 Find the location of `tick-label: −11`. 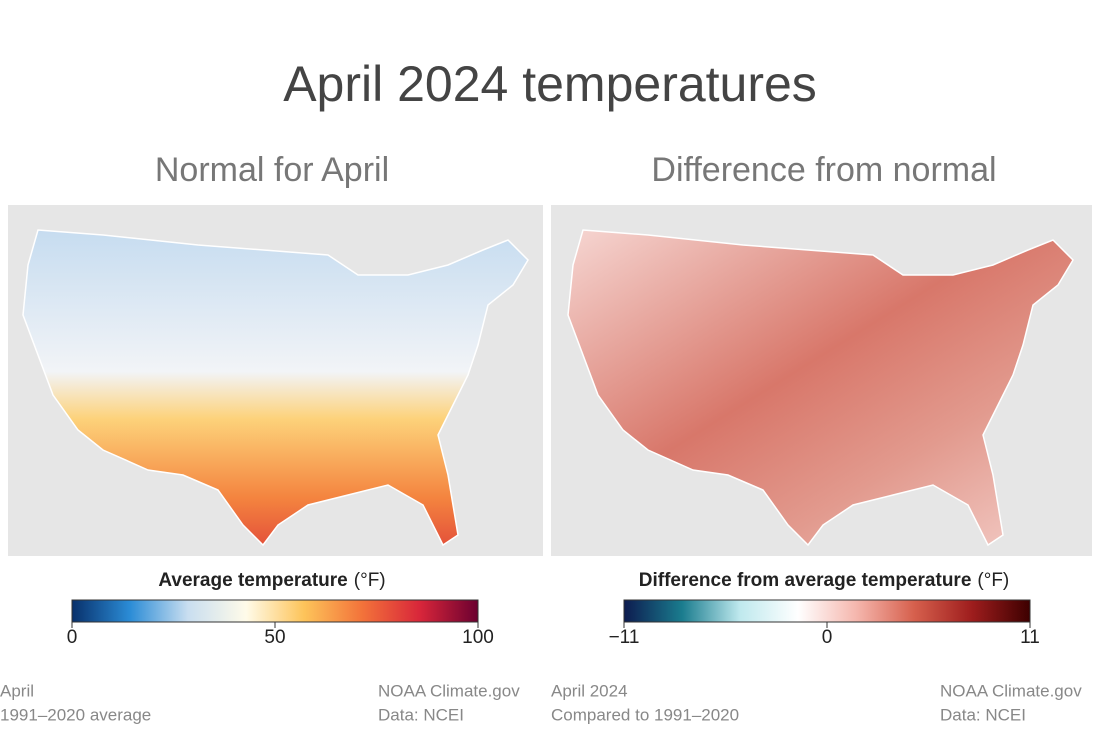

tick-label: −11 is located at coordinates (624, 637).